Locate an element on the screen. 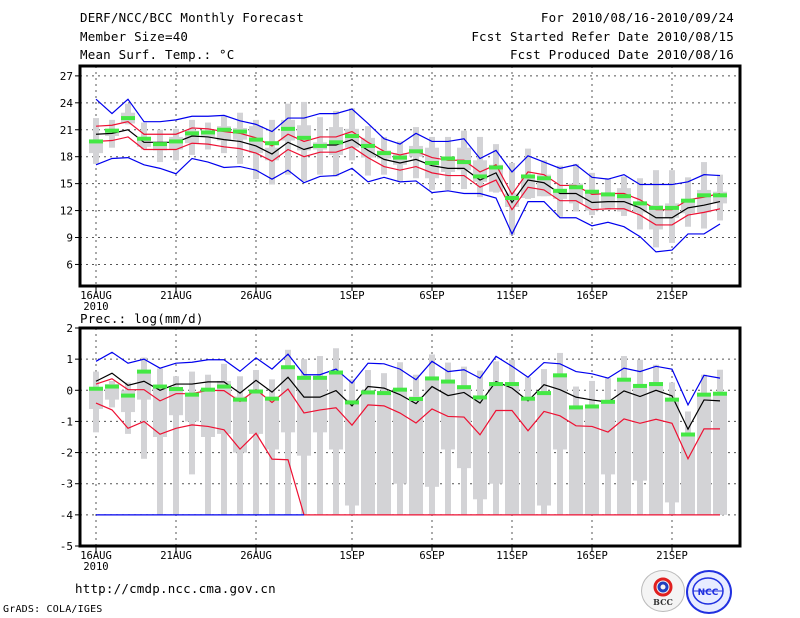 Image resolution: width=800 pixels, height=618 pixels. x-tick-label: 21AUG is located at coordinates (176, 296).